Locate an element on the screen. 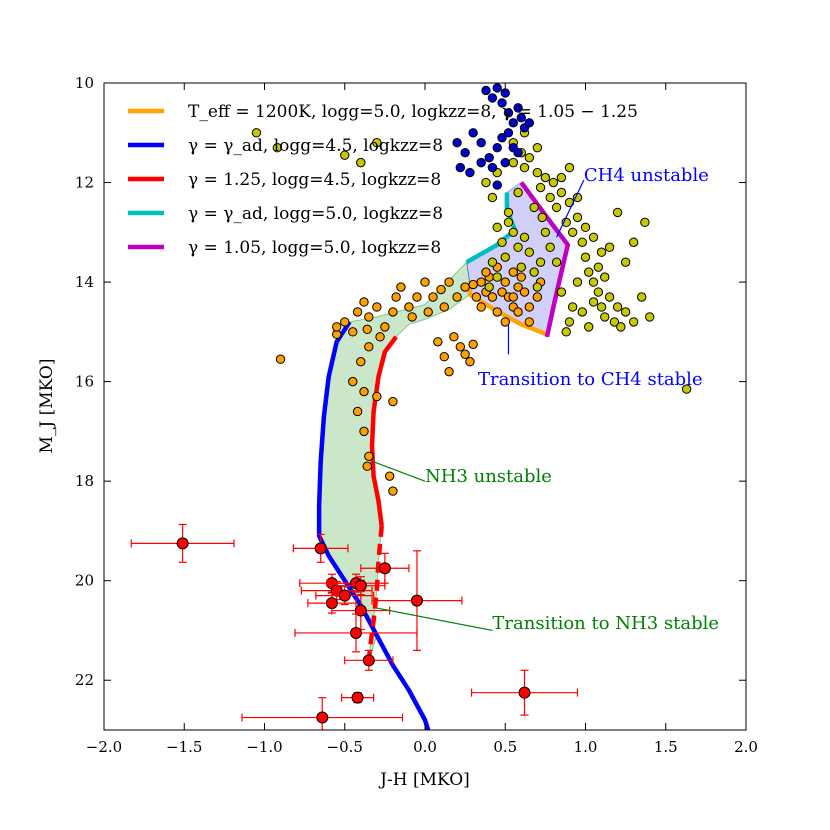  y-tick-label: 10 is located at coordinates (84, 83).